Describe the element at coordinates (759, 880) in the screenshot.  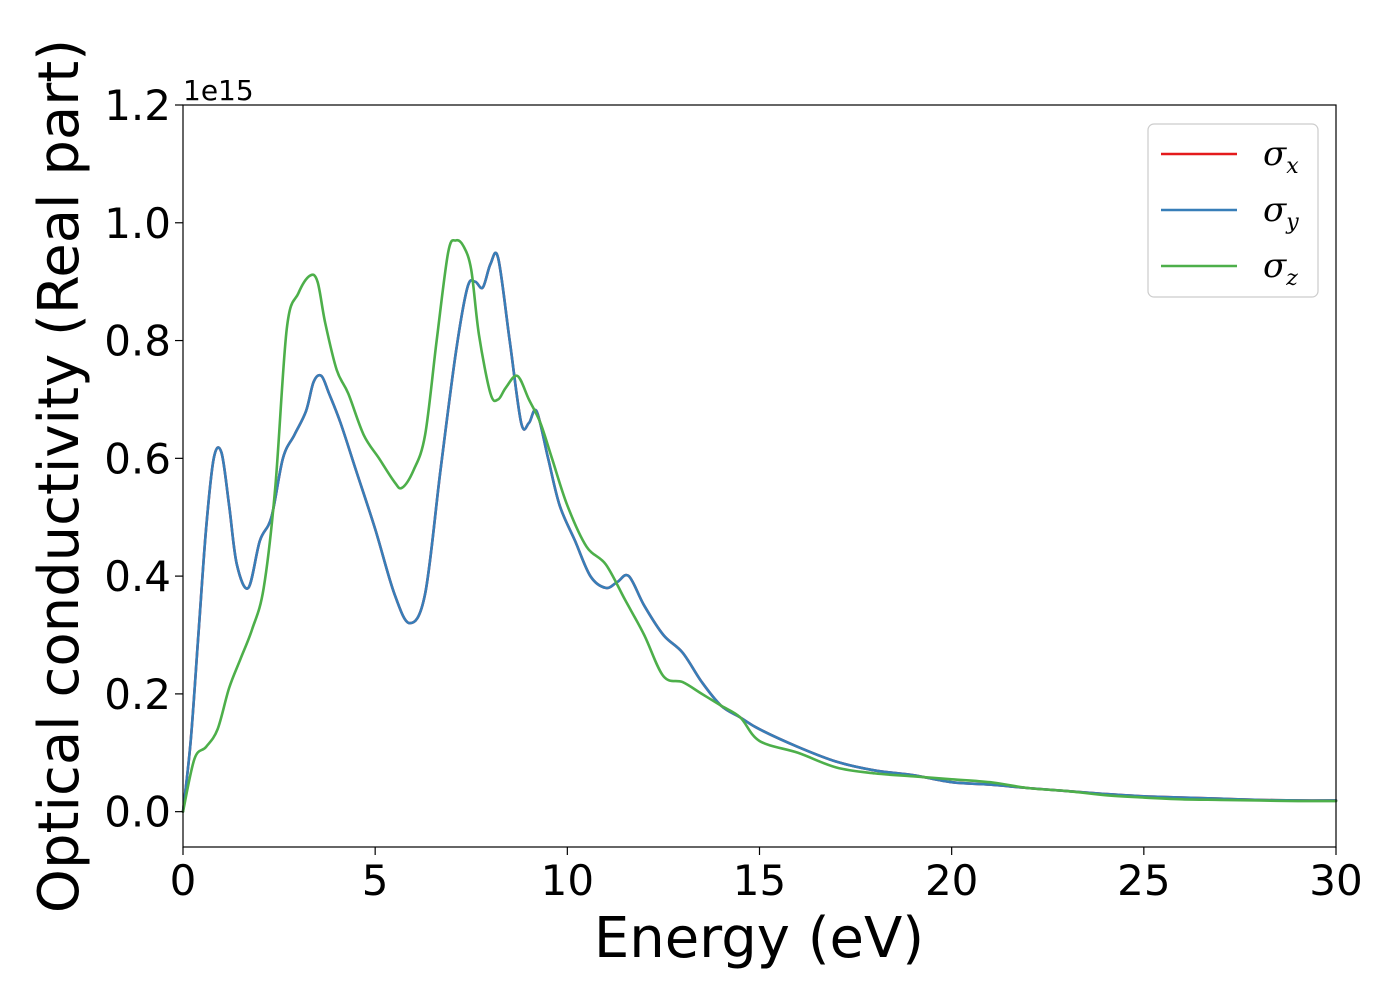
I see `x-tick-label: 15` at that location.